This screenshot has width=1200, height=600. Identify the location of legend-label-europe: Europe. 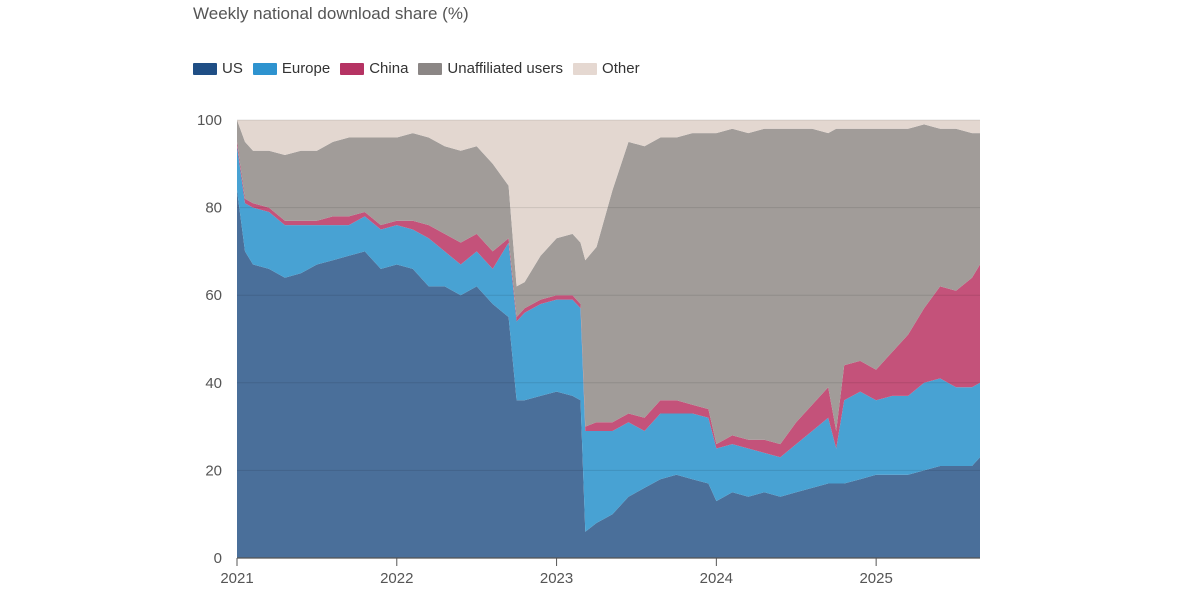
(306, 68).